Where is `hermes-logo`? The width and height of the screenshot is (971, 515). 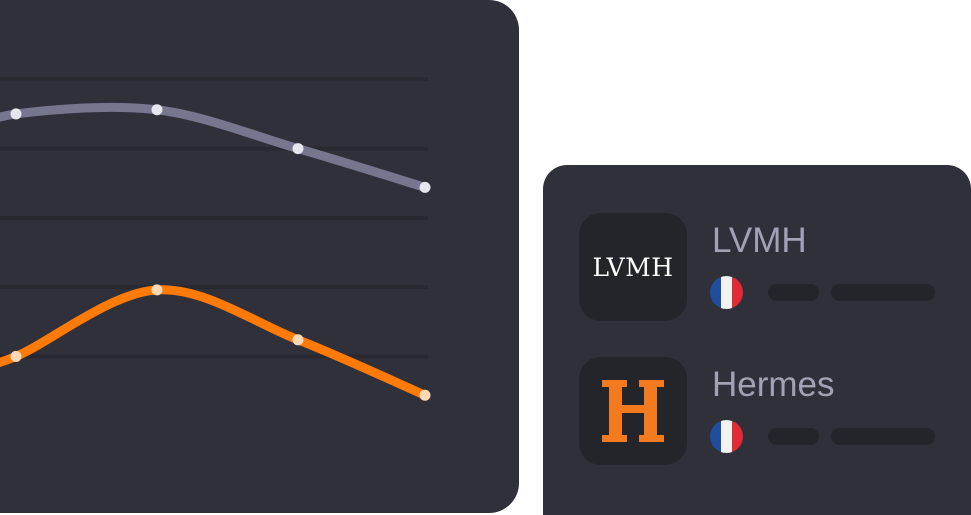 hermes-logo is located at coordinates (633, 411).